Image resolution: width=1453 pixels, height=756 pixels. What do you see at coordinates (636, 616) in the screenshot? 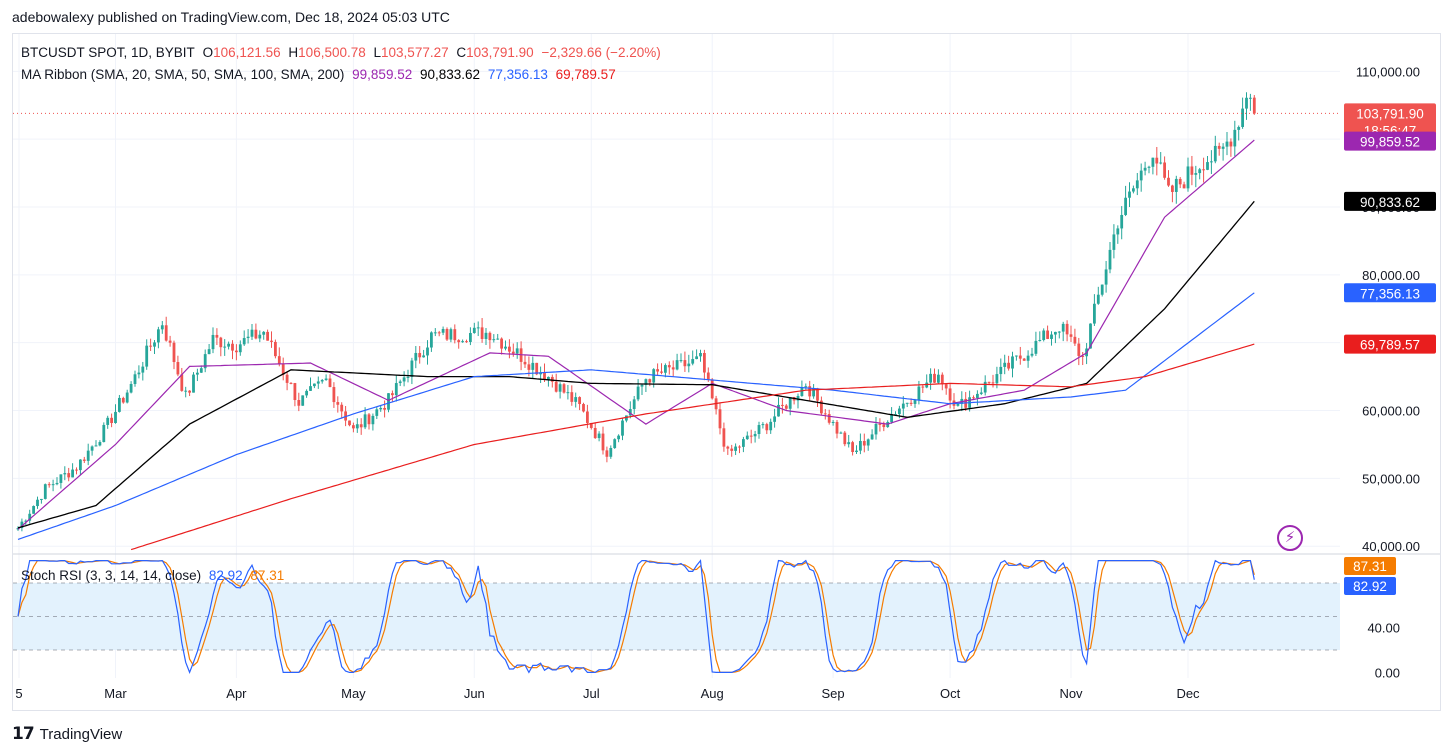
I see `stoch-k-line` at bounding box center [636, 616].